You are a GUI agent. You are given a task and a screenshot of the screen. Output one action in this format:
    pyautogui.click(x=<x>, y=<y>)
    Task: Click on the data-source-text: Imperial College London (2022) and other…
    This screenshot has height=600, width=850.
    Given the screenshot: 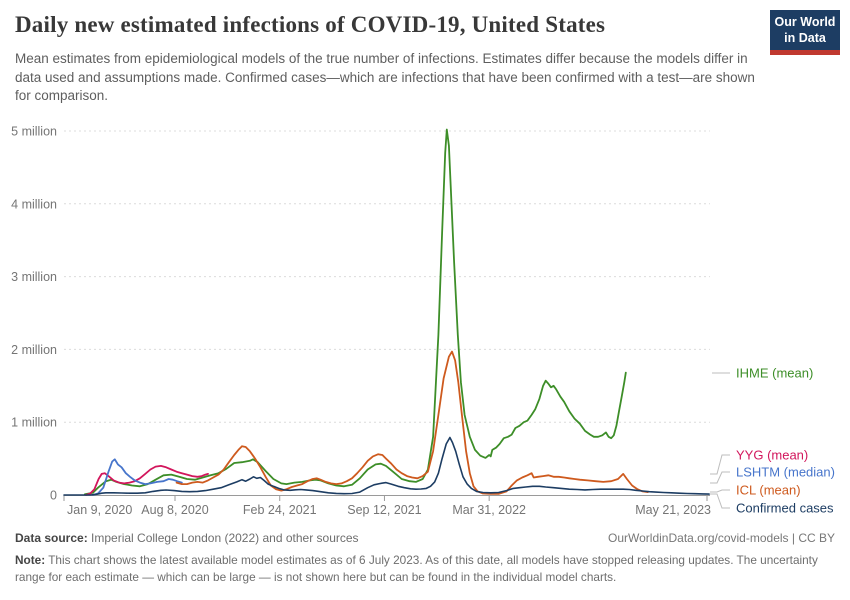 What is the action you would take?
    pyautogui.click(x=223, y=538)
    